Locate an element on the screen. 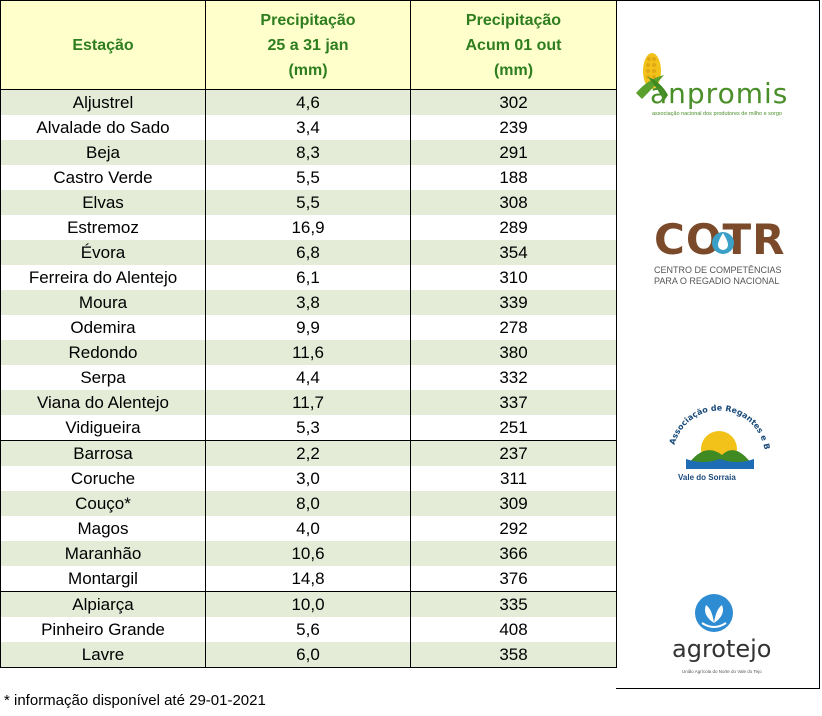 This screenshot has width=822, height=716. table-row: Alvalade do Sado 3,4 239 is located at coordinates (308, 127).